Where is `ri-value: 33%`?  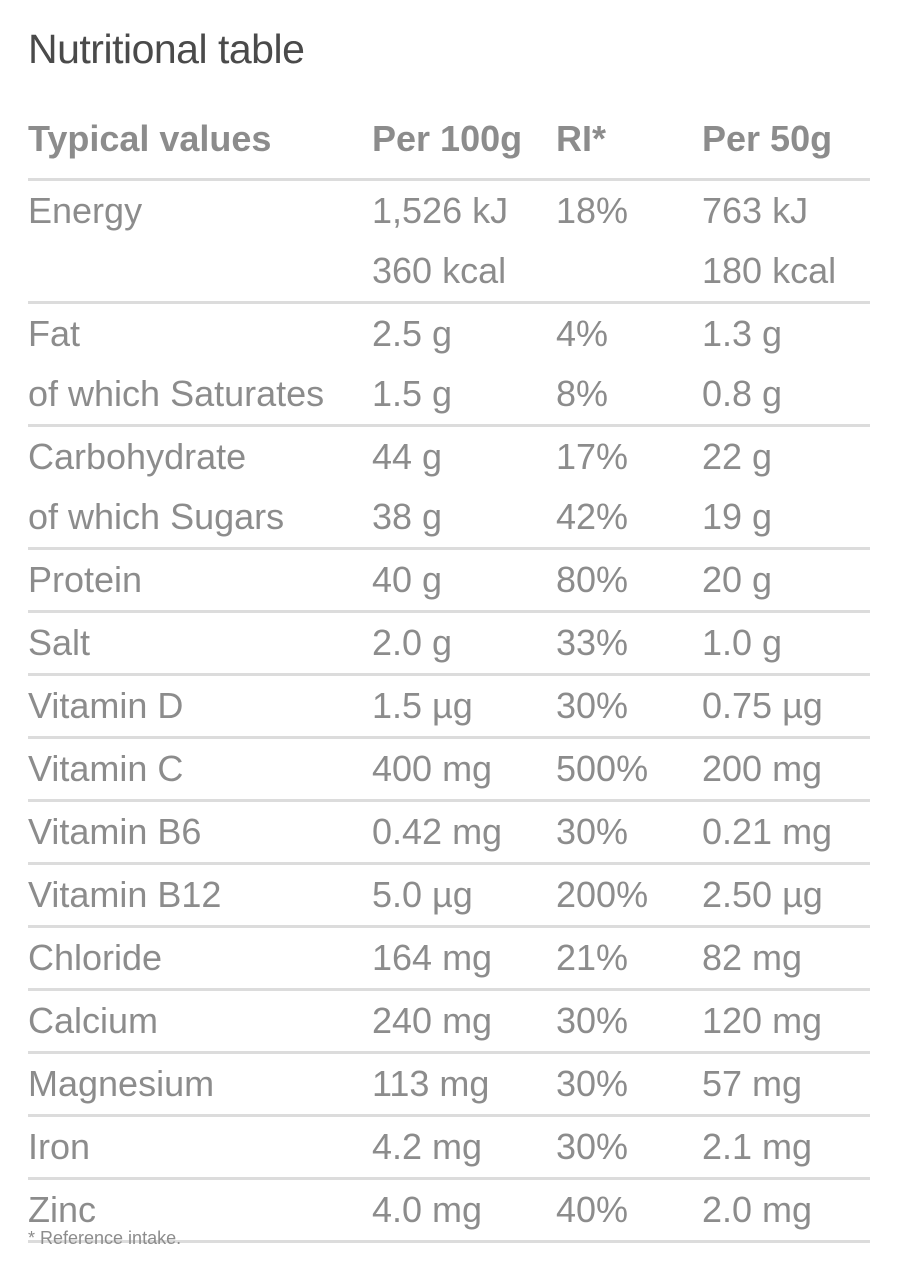 ri-value: 33% is located at coordinates (592, 642).